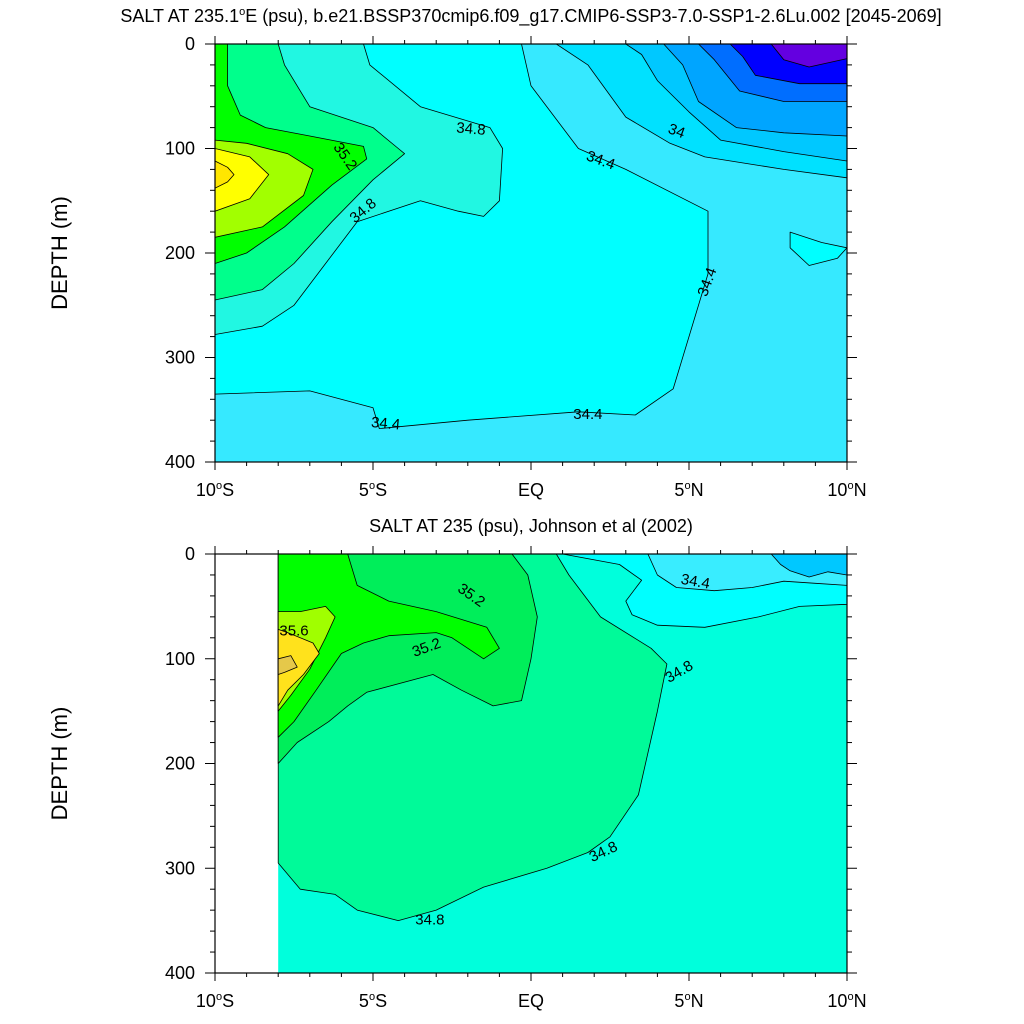 The width and height of the screenshot is (1024, 1024). What do you see at coordinates (531, 526) in the screenshot?
I see `chart-title: SALT AT 235 (psu), Johnson et al (2002)` at bounding box center [531, 526].